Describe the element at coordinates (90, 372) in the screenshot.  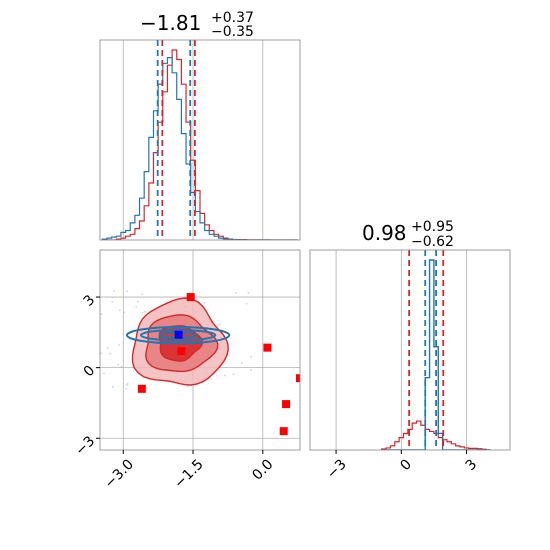
I see `tick-label-y2-1: 0` at that location.